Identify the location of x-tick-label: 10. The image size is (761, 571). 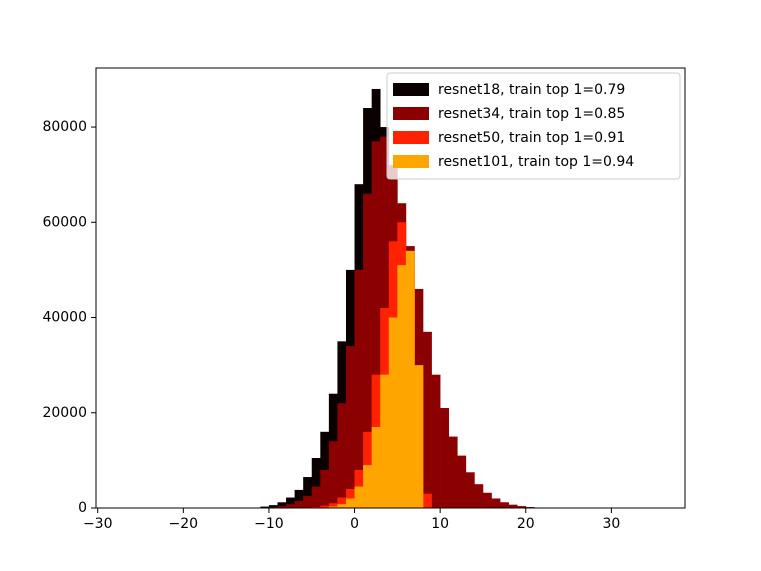
(440, 524).